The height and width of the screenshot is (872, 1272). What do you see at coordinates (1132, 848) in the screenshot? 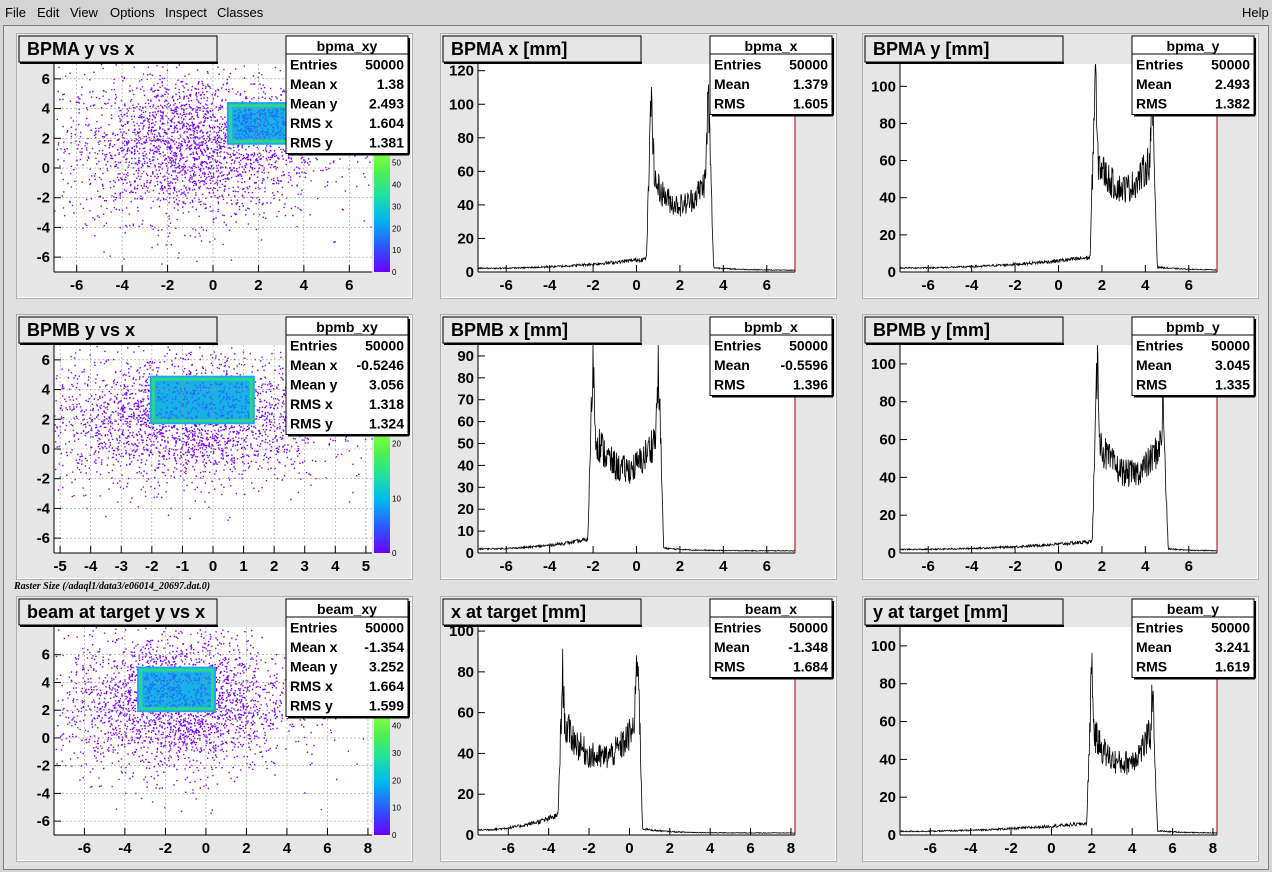
I see `x-tick-label: 4` at bounding box center [1132, 848].